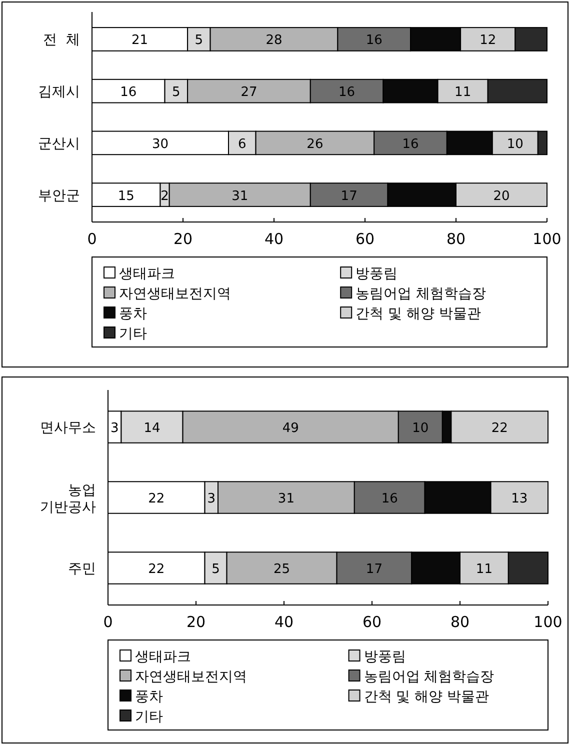 The image size is (574, 751). I want to click on data-label: 21, so click(140, 40).